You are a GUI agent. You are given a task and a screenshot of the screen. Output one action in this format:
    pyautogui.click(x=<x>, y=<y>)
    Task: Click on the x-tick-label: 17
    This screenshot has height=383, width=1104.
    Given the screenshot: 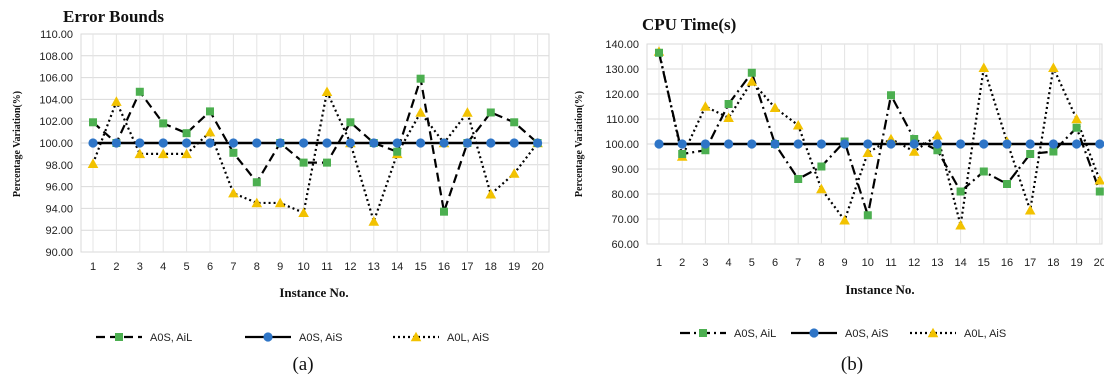 What is the action you would take?
    pyautogui.click(x=467, y=267)
    